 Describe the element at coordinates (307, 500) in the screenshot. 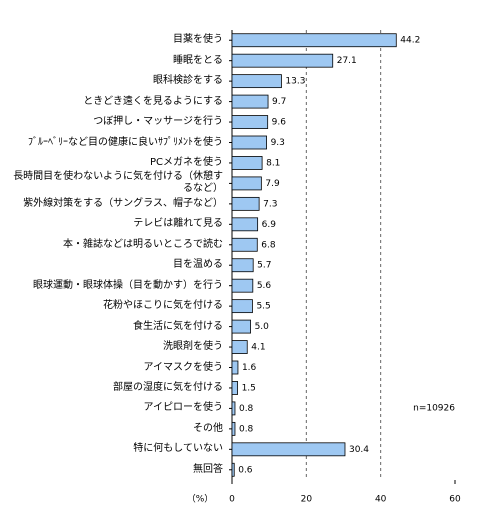

I see `x-tick-label: 20` at that location.